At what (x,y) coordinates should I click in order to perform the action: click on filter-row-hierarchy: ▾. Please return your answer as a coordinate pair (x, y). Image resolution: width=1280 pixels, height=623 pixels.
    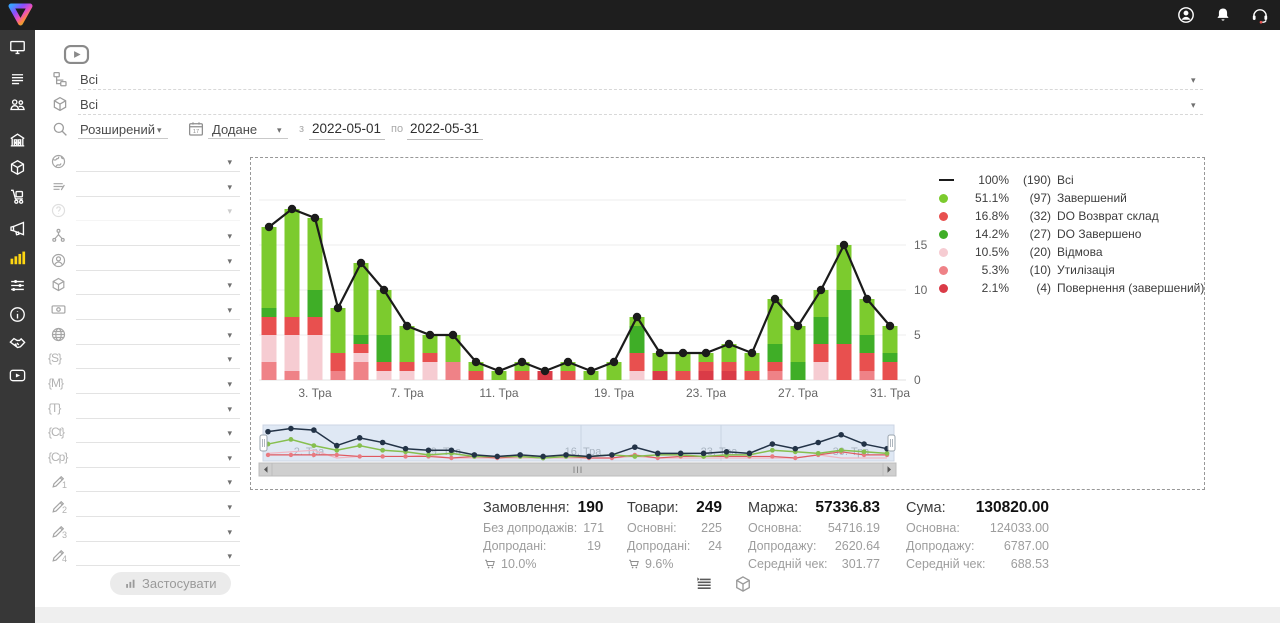
    Looking at the image, I should click on (144, 237).